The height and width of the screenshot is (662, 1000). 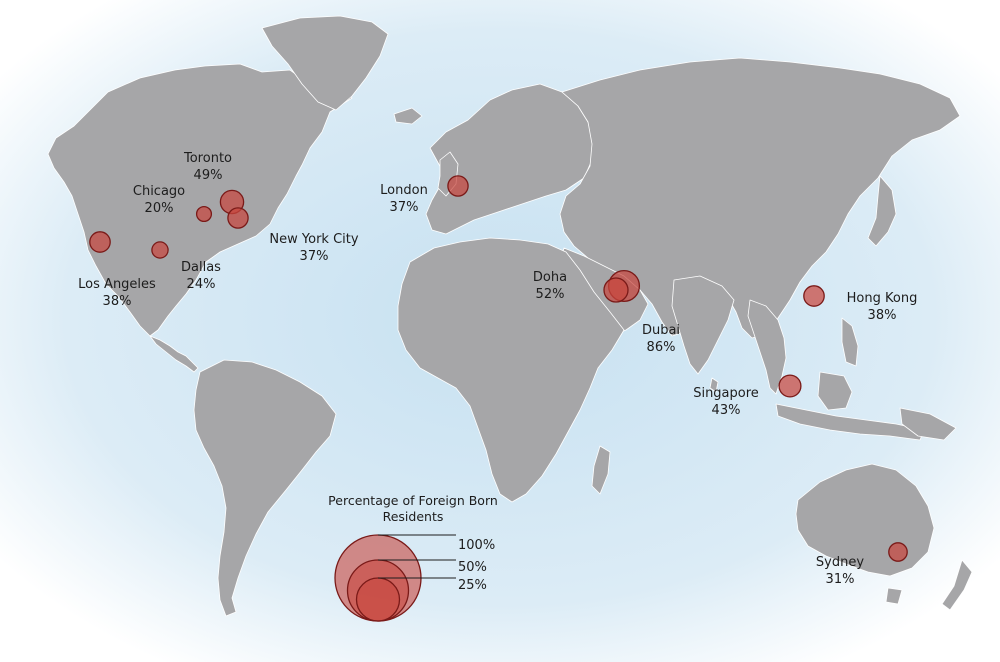 What do you see at coordinates (726, 402) in the screenshot?
I see `label-singapore: Singapore 43%` at bounding box center [726, 402].